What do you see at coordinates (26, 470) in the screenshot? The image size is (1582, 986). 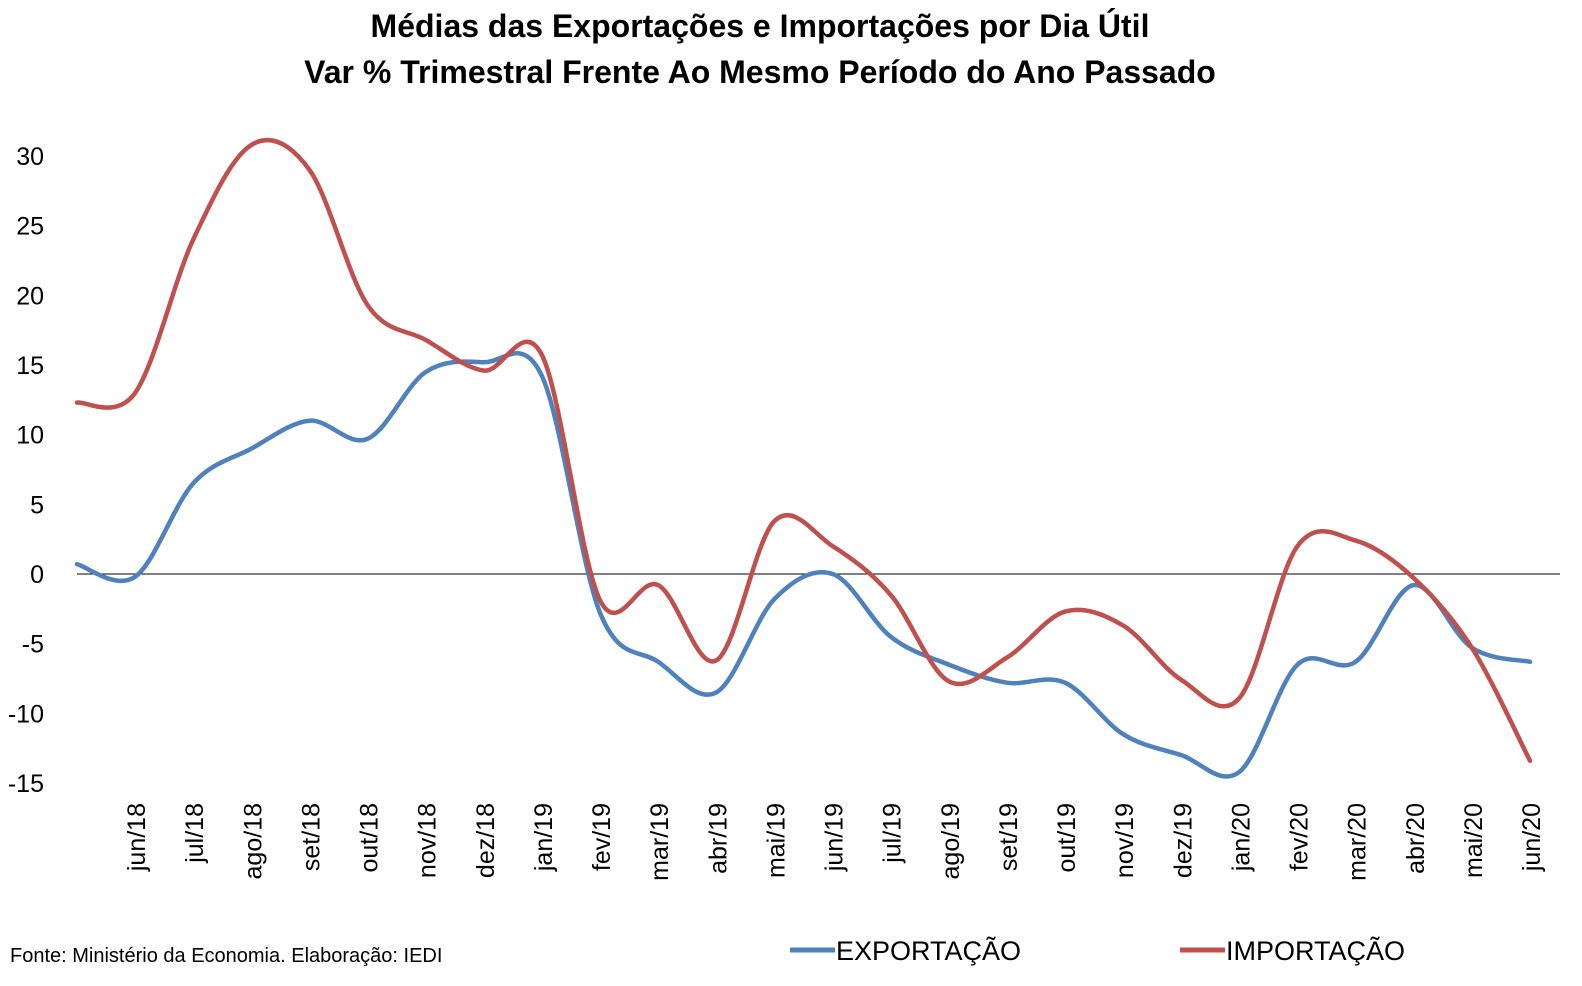 I see `y-axis: 30 25 20 15 10 5 0 -5 -10 -15` at bounding box center [26, 470].